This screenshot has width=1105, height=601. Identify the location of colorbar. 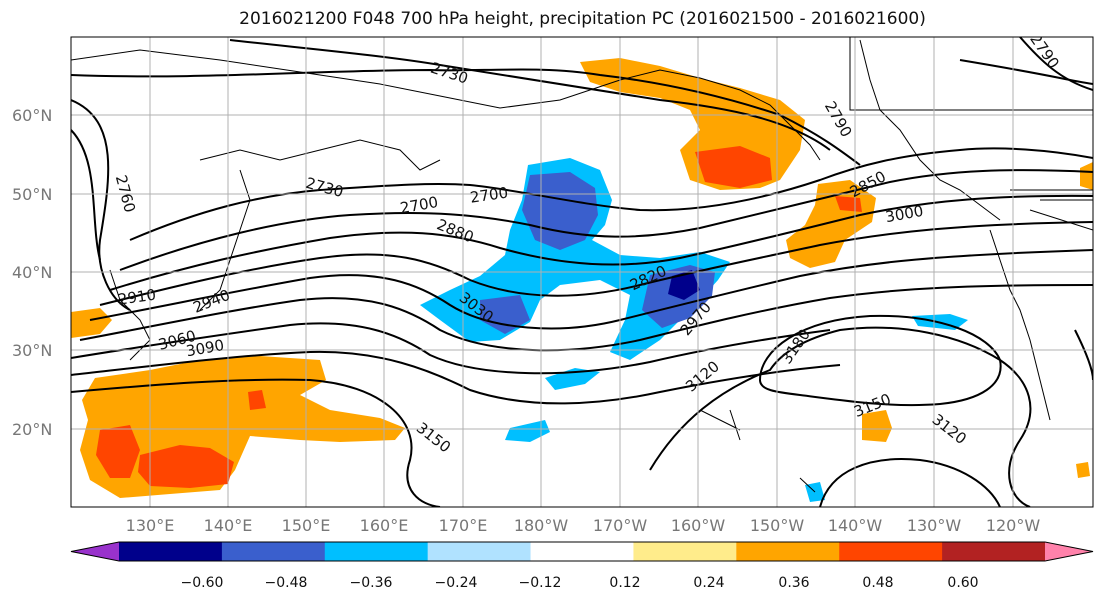
(582, 551).